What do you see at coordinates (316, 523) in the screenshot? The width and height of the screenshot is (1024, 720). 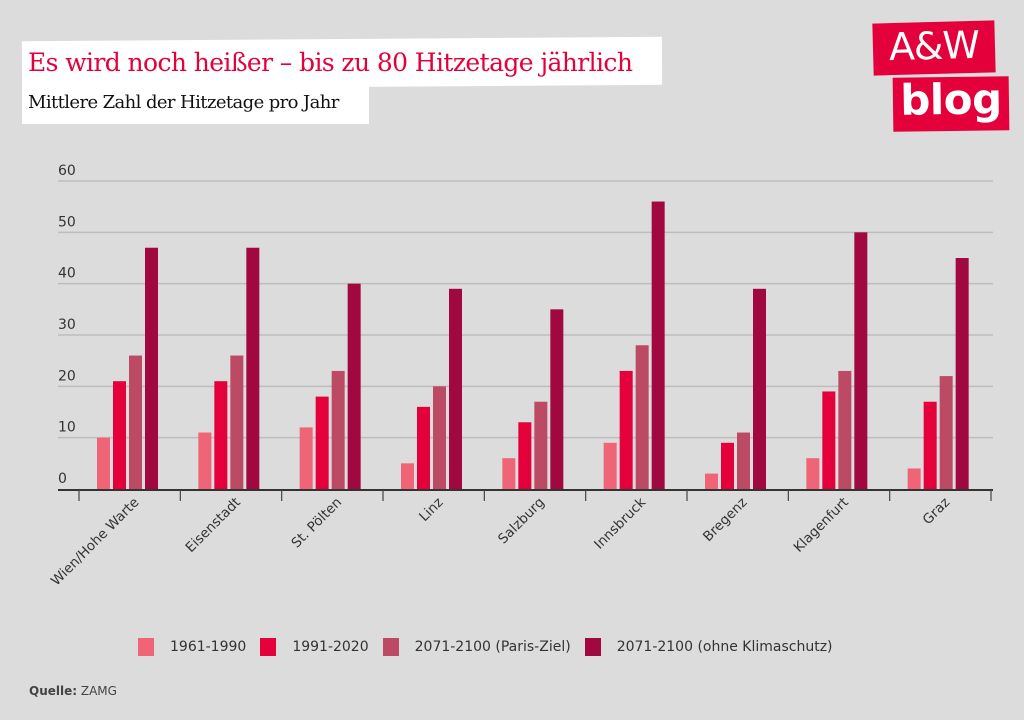 I see `x-tick-label: St. Pölten` at bounding box center [316, 523].